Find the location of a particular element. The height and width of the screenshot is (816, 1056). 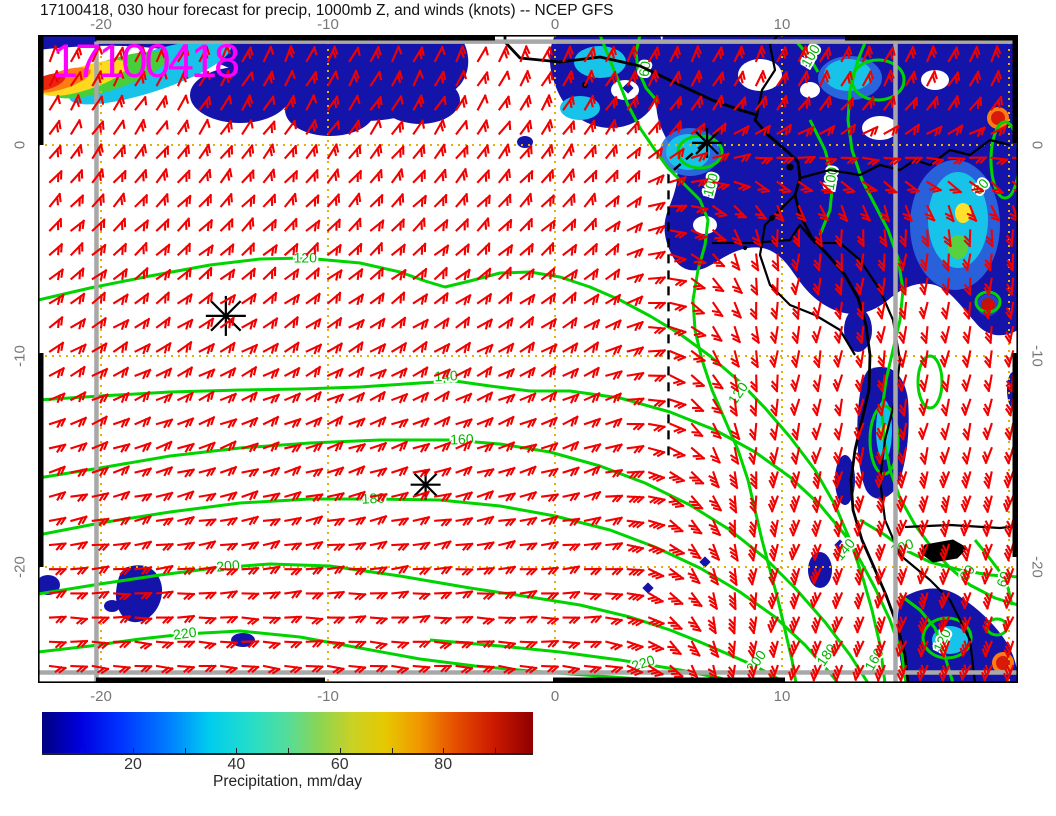

contour-label: 120 is located at coordinates (738, 393).